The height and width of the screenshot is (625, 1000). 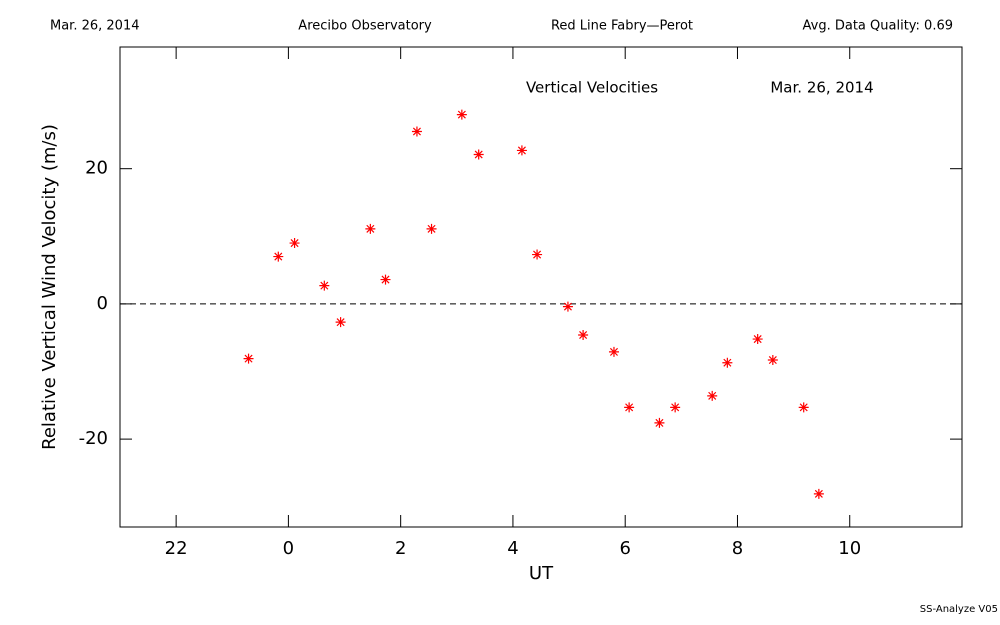 I want to click on y-tick-label: 0, so click(x=102, y=303).